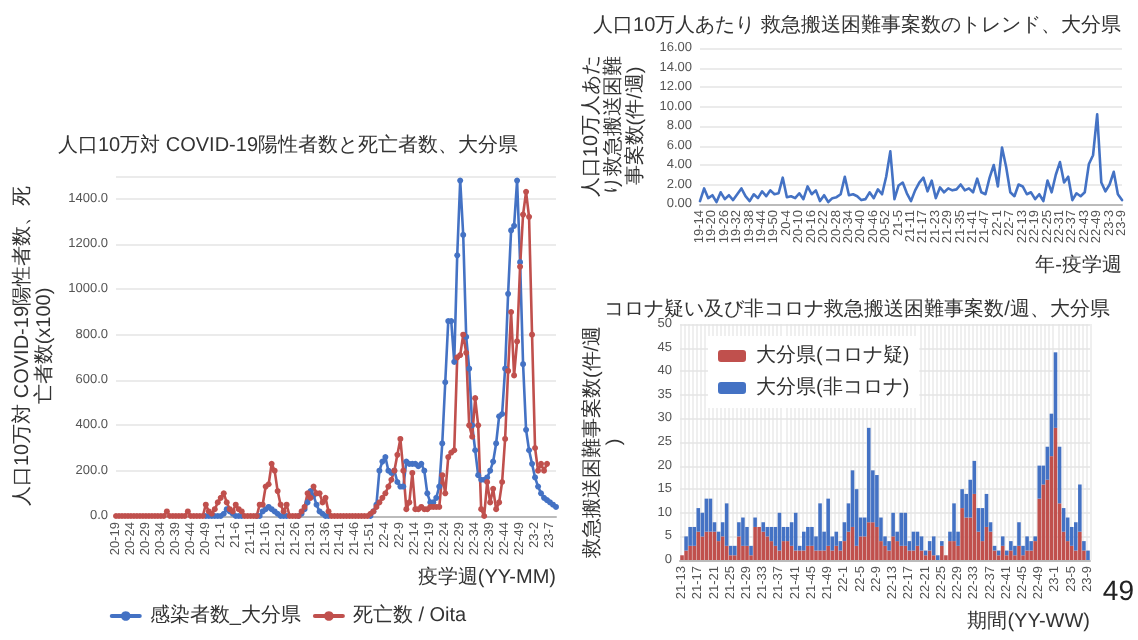  Describe the element at coordinates (614, 126) in the screenshot. I see `y-axis-title: 人口10万人あたり救急搬送困難事案数(件/週)` at that location.